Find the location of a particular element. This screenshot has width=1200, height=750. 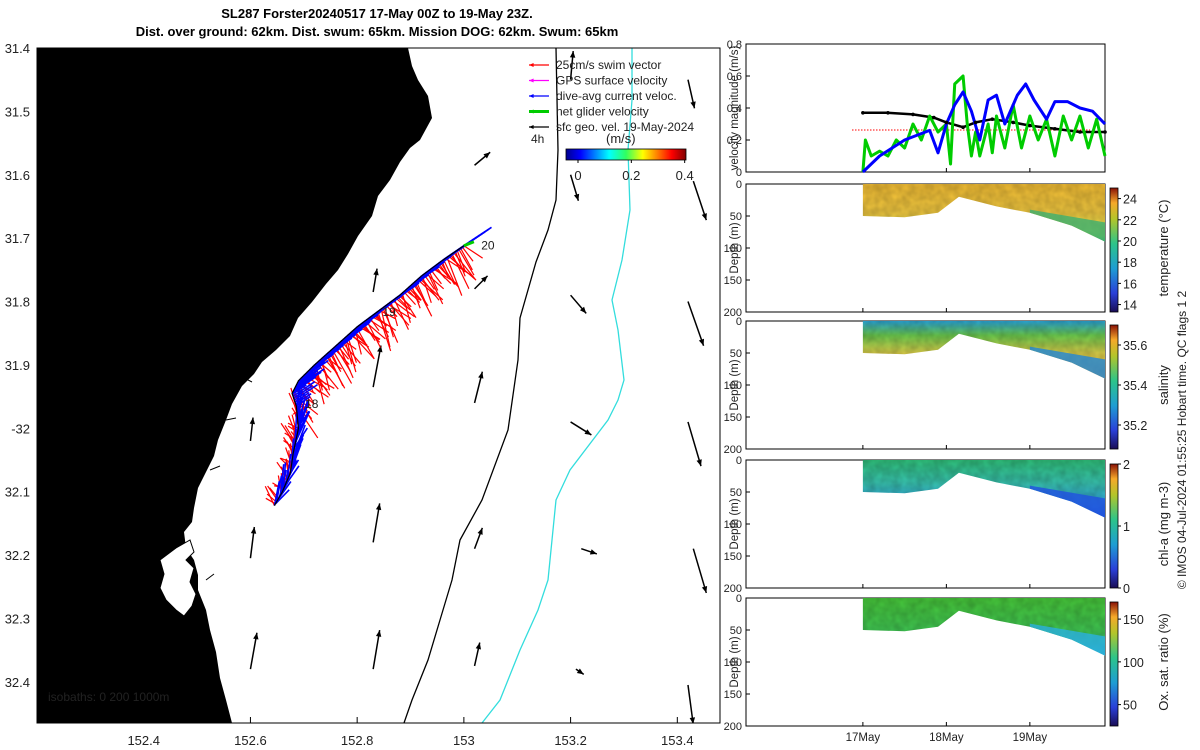

depth-tick-label: 100 is located at coordinates (733, 663).